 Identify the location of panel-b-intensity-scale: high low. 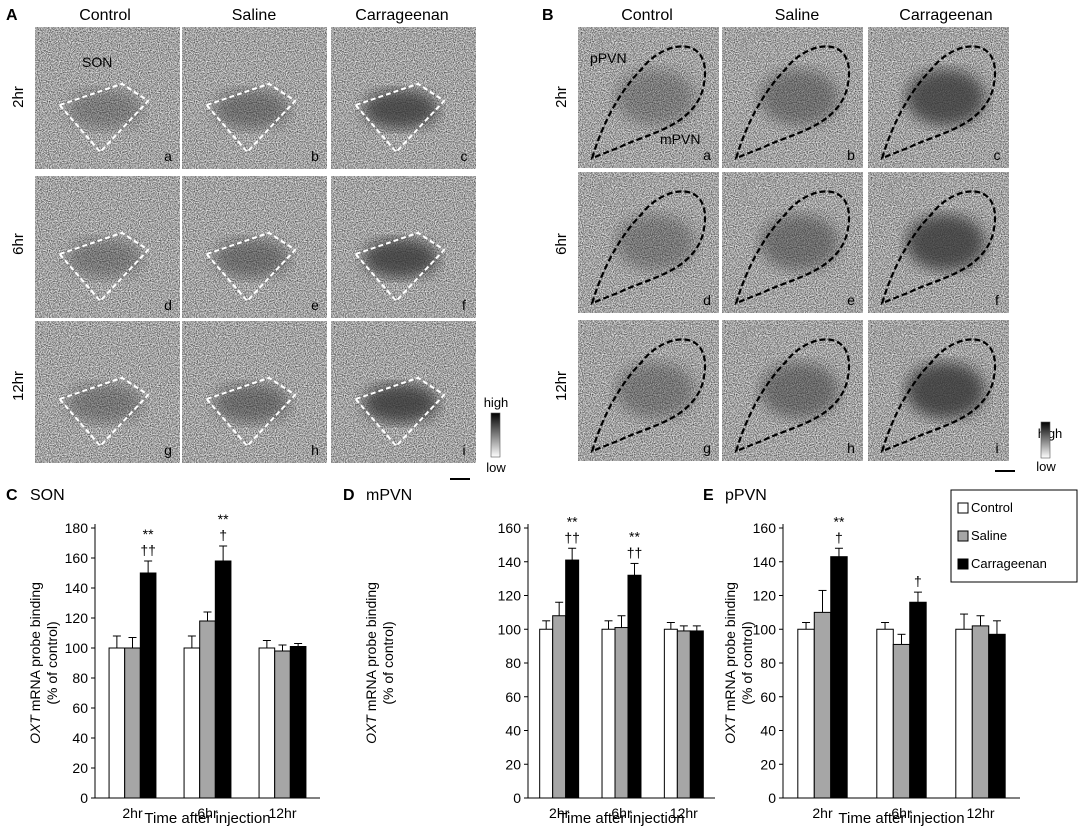
(1028, 447).